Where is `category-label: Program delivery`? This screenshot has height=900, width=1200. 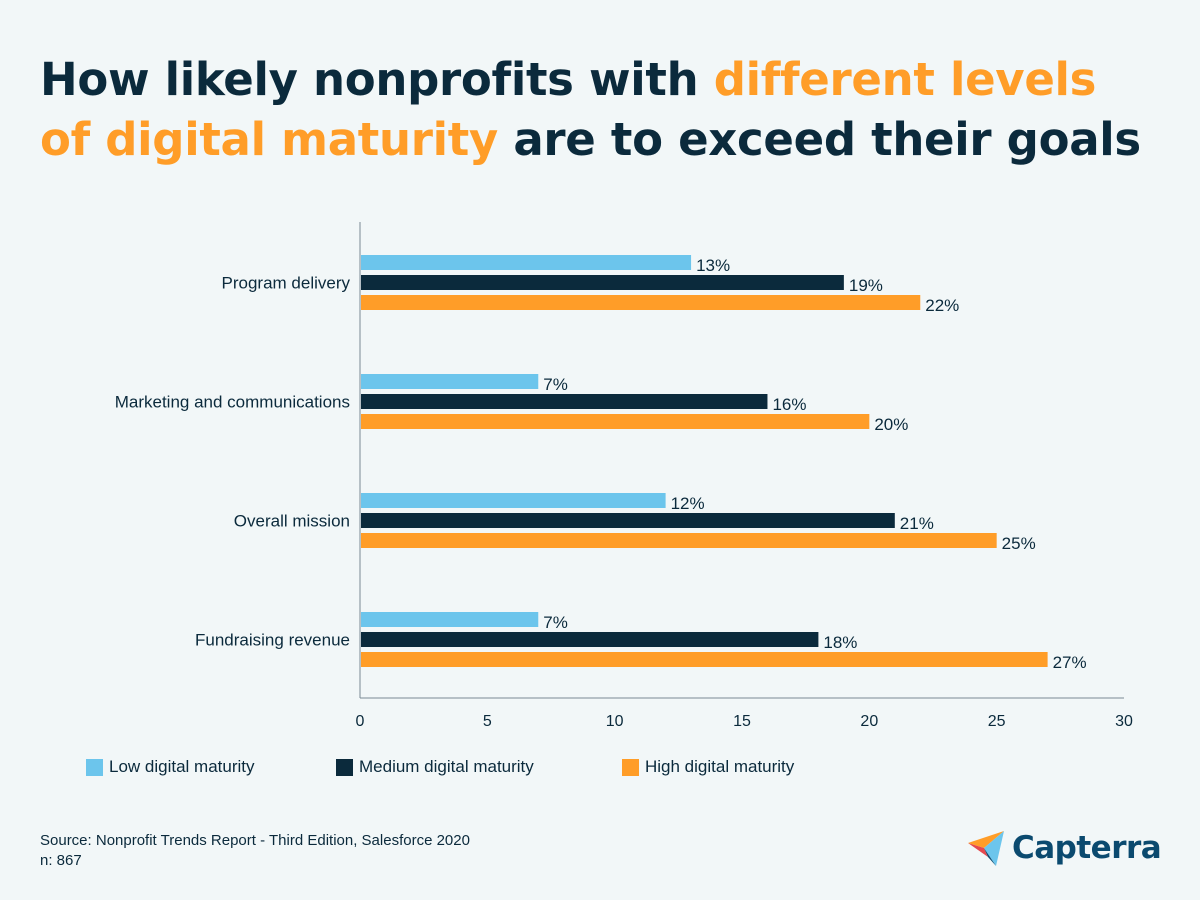
category-label: Program delivery is located at coordinates (286, 283).